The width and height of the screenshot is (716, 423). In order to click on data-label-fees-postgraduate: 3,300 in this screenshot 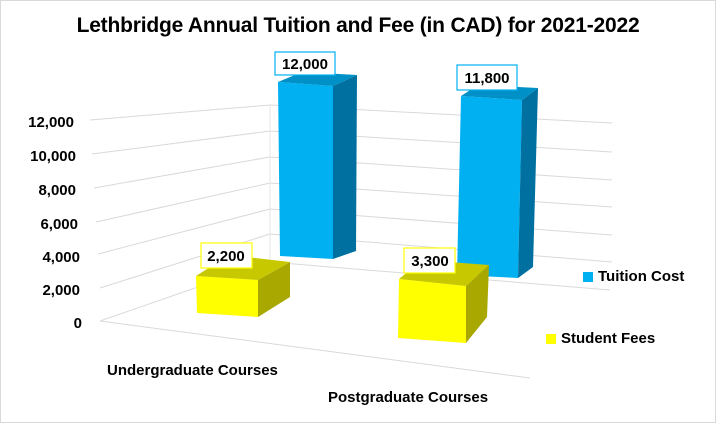, I will do `click(429, 260)`.